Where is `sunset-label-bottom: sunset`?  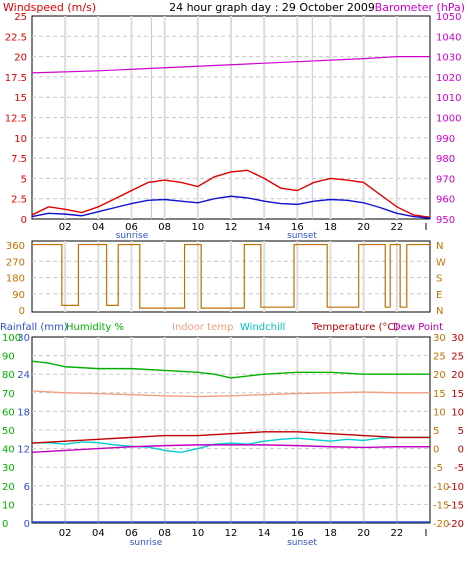
sunset-label-bottom: sunset is located at coordinates (302, 543).